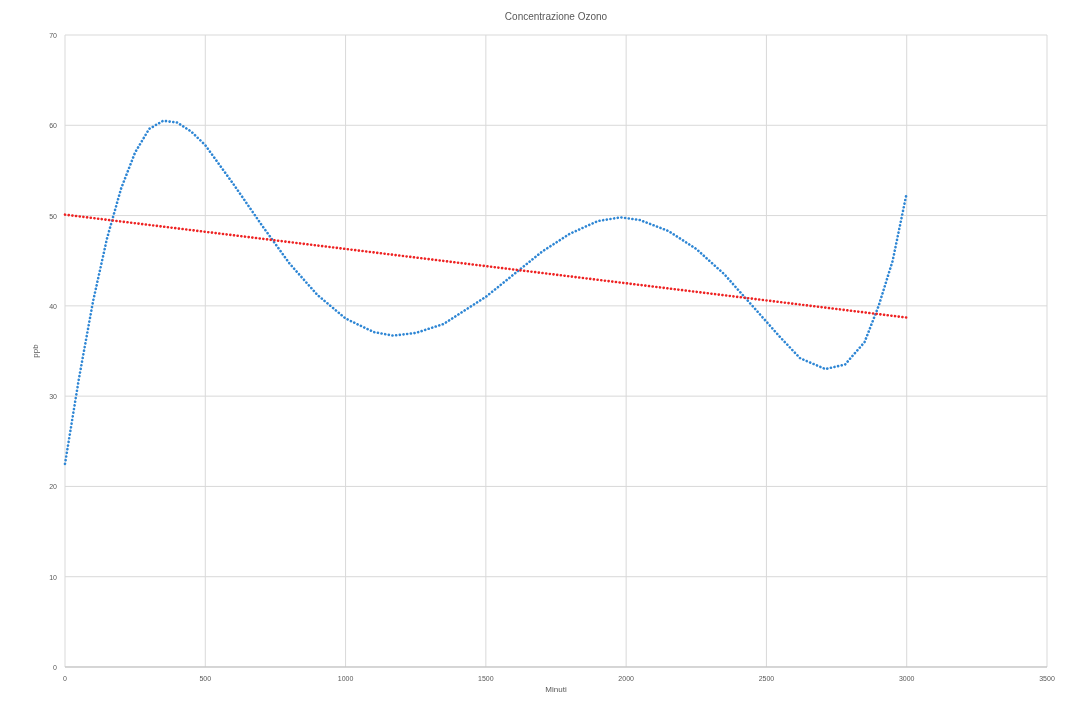  I want to click on y-axis-title: ppb, so click(35, 350).